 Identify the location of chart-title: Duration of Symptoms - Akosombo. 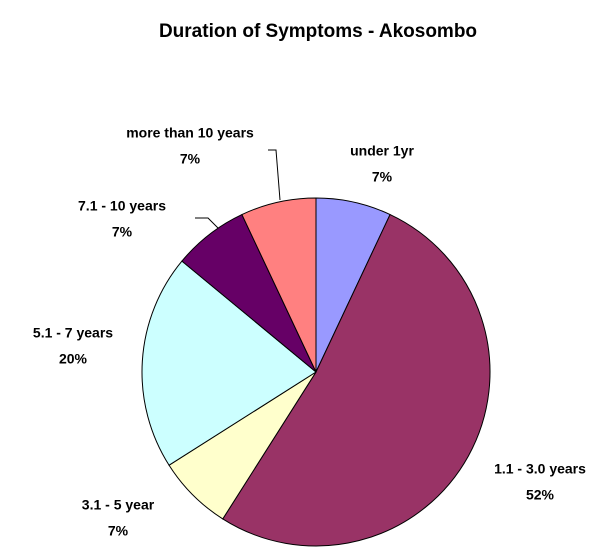
(318, 31).